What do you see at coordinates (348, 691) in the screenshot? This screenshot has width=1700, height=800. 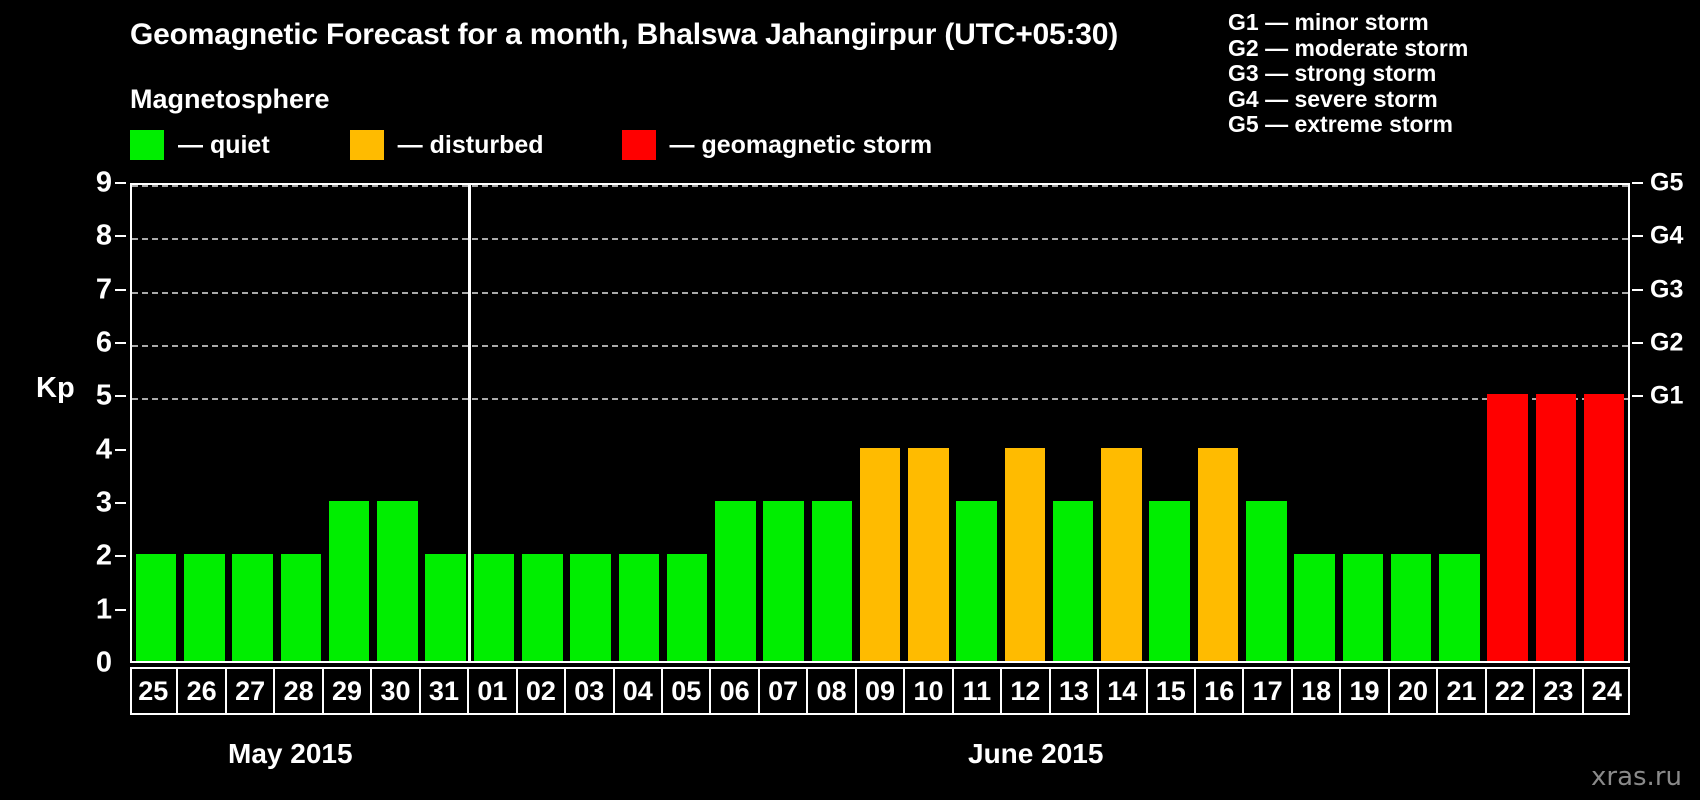 I see `day-label: 29` at bounding box center [348, 691].